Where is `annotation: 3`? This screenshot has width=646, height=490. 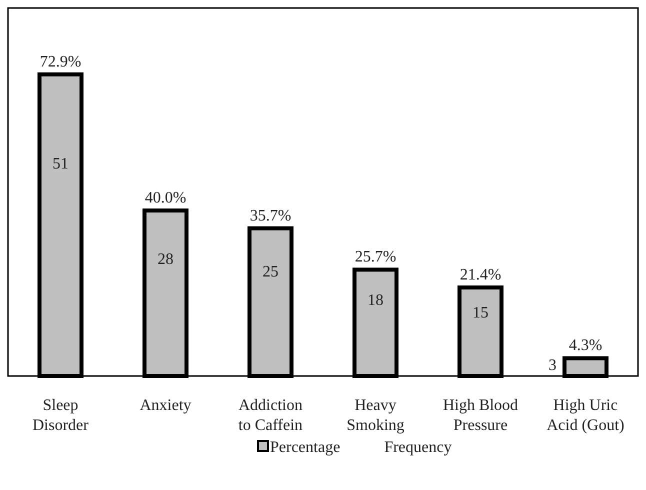
annotation: 3 is located at coordinates (552, 365).